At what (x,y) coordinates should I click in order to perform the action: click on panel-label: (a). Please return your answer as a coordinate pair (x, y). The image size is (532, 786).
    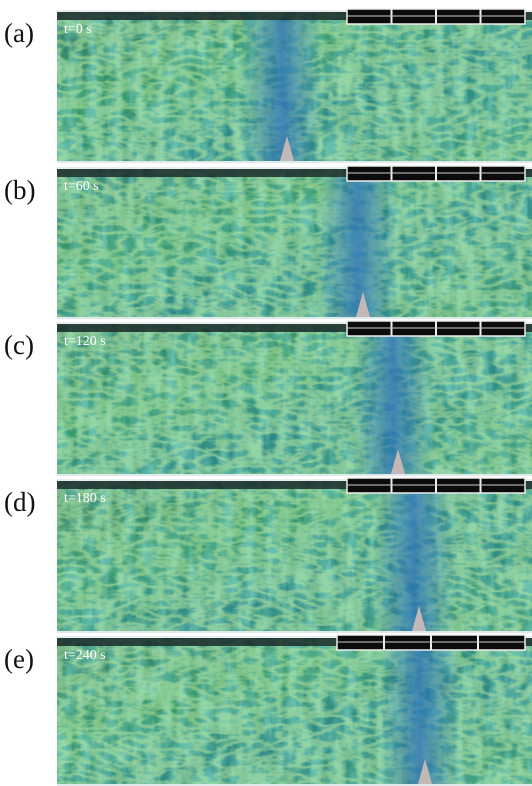
    Looking at the image, I should click on (19, 33).